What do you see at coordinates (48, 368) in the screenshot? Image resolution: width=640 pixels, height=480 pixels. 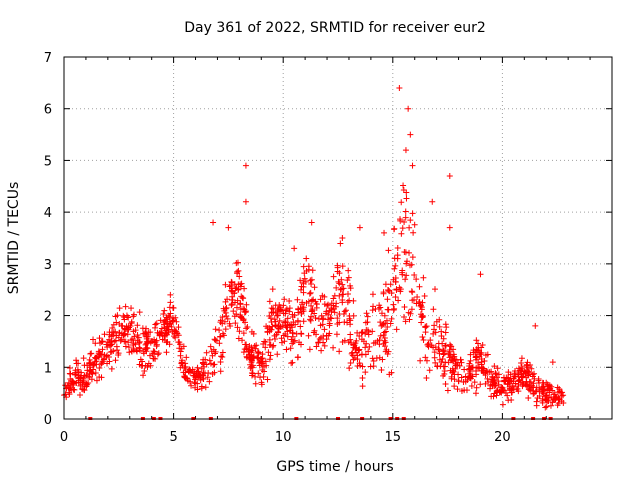 I see `y-tick-label: 1` at bounding box center [48, 368].